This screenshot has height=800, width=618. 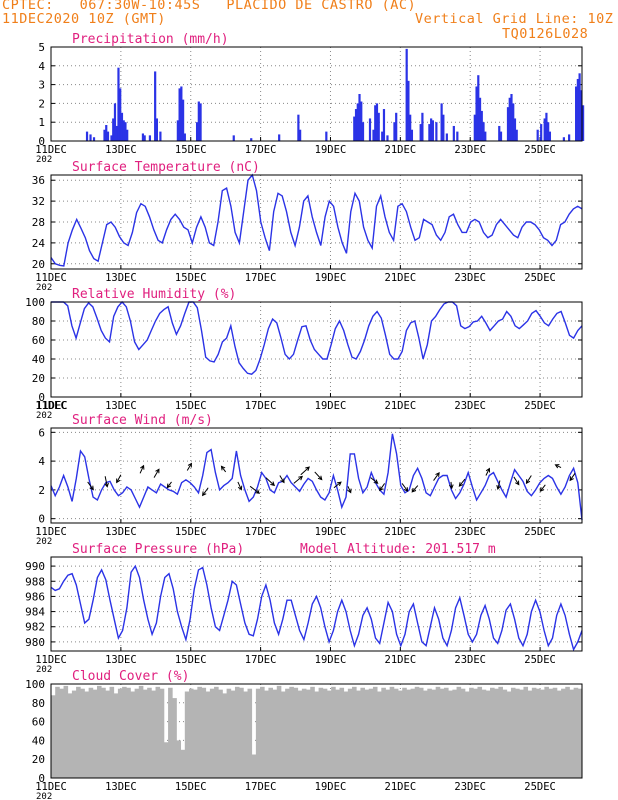 I want to click on y-tick-label: 24, so click(x=39, y=243).